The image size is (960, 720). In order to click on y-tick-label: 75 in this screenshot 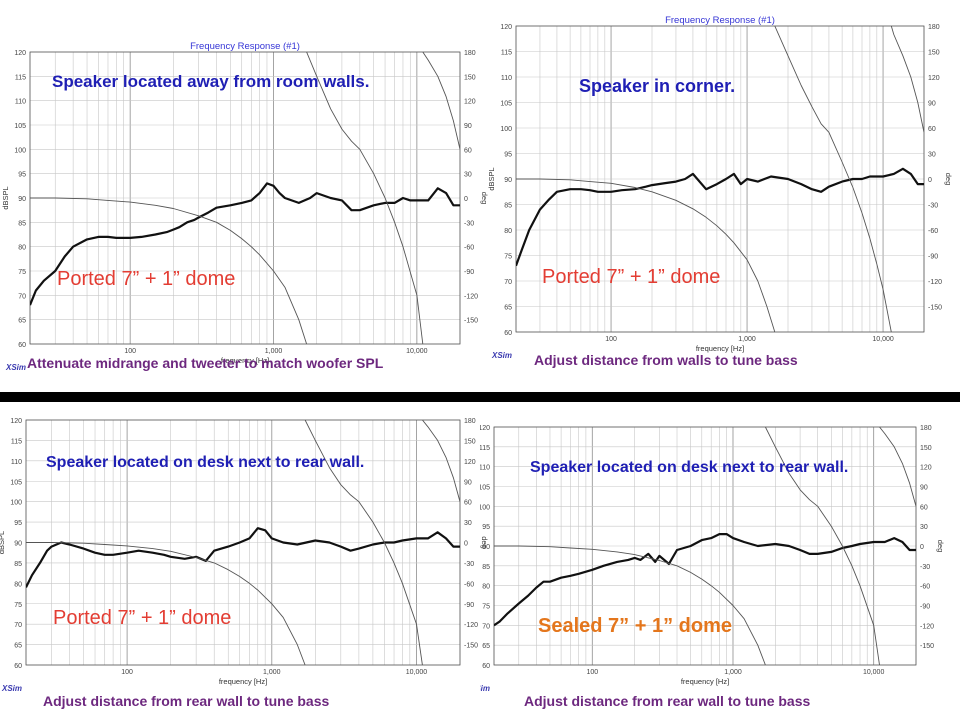, I will do `click(22, 272)`.